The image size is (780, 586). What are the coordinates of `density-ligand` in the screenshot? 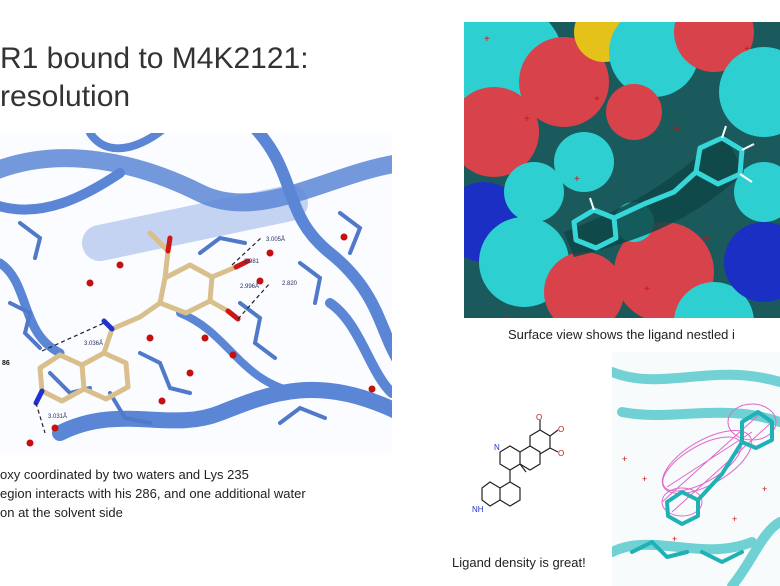 It's located at (702, 487).